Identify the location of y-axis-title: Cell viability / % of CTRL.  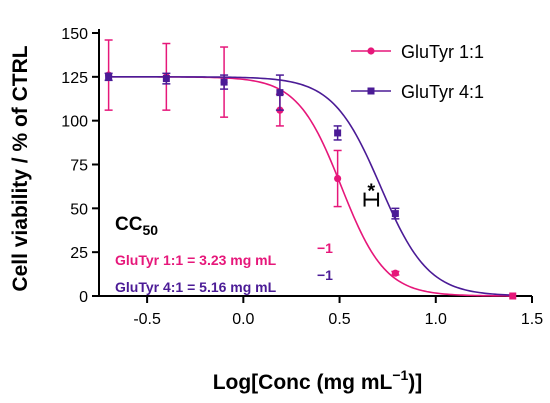
(20, 168).